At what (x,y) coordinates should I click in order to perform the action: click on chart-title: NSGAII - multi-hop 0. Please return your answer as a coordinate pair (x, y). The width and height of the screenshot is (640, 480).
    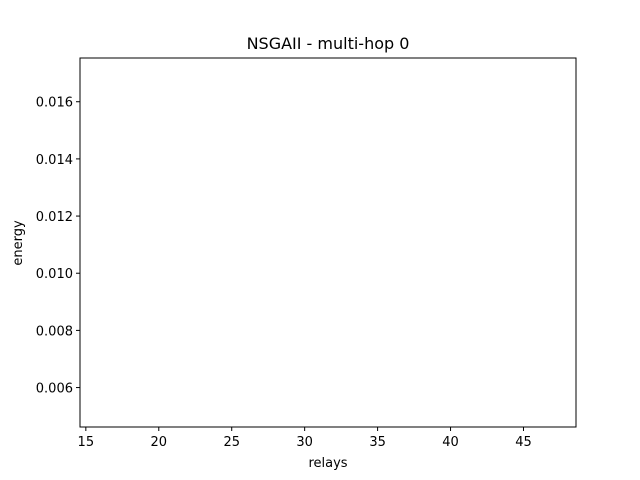
    Looking at the image, I should click on (328, 43).